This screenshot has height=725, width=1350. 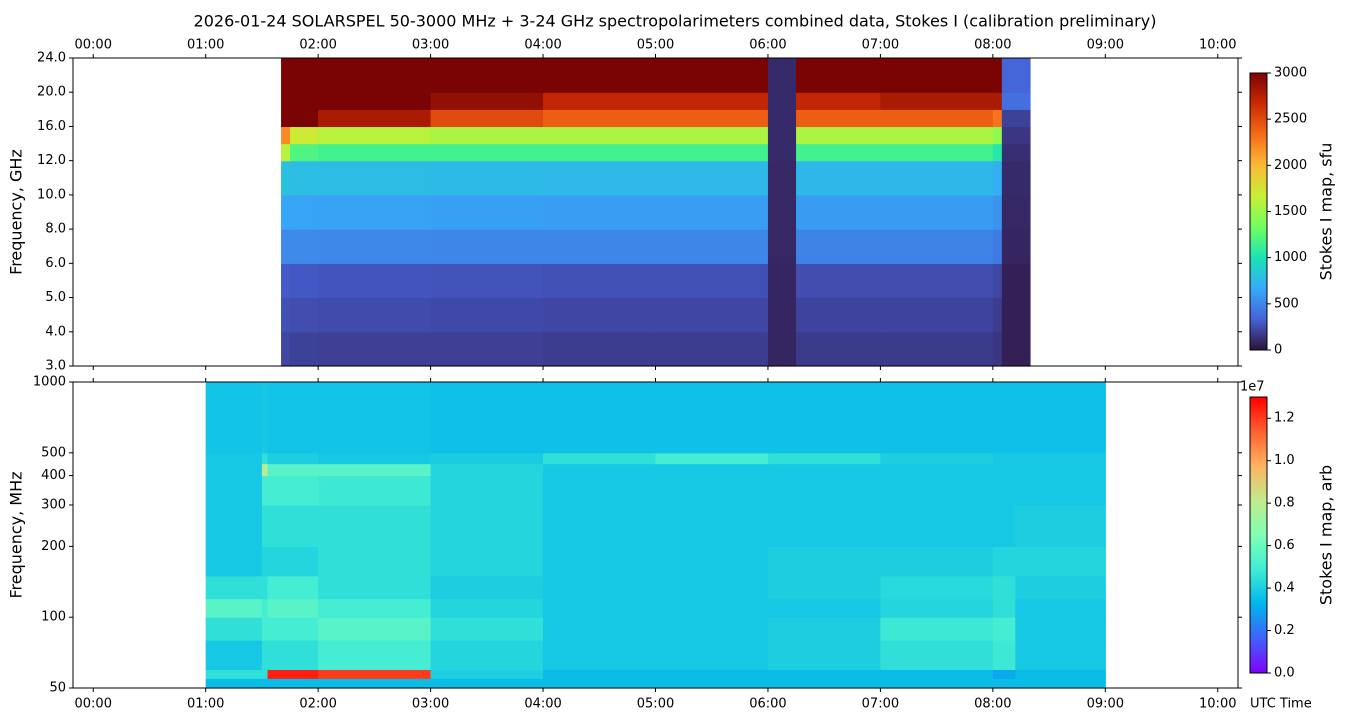 What do you see at coordinates (1290, 257) in the screenshot?
I see `colorbar-tick-label: 1000` at bounding box center [1290, 257].